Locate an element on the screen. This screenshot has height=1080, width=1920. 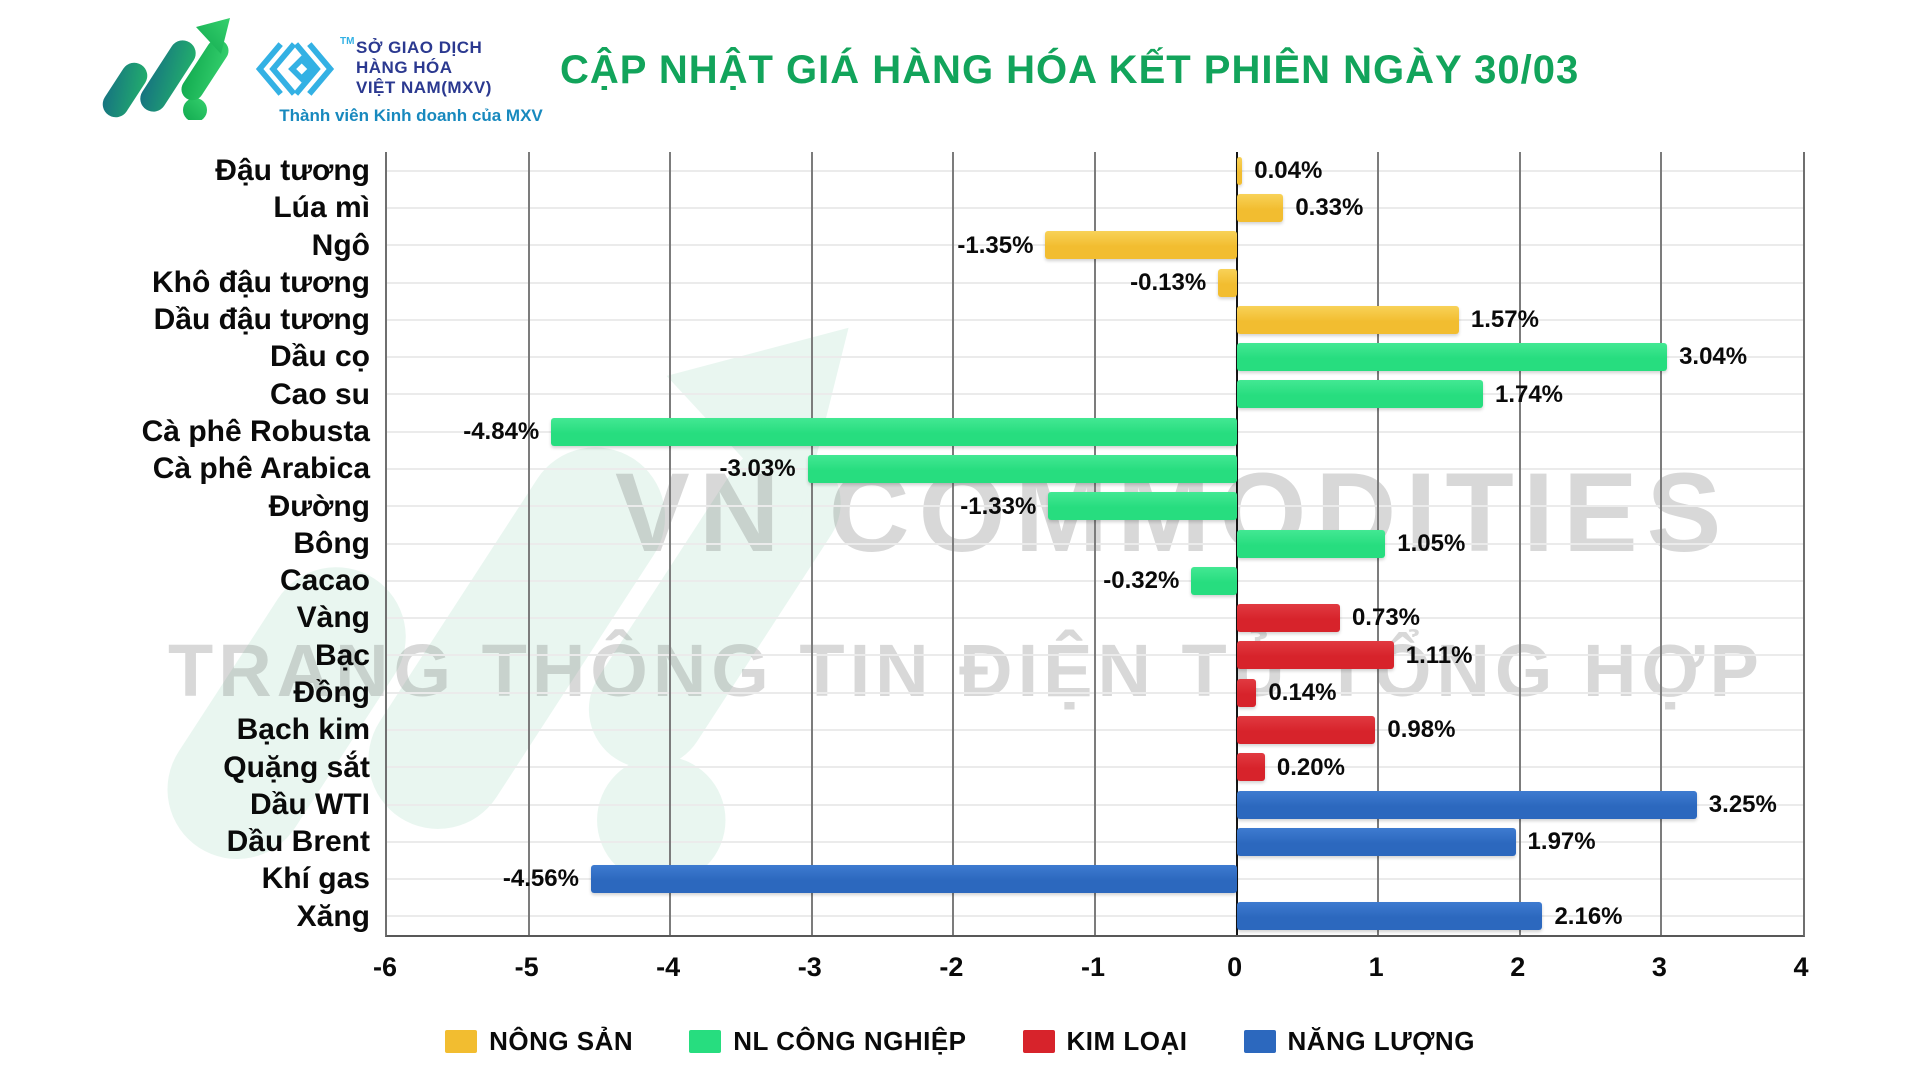
x-tick-label: 2 is located at coordinates (1518, 967).